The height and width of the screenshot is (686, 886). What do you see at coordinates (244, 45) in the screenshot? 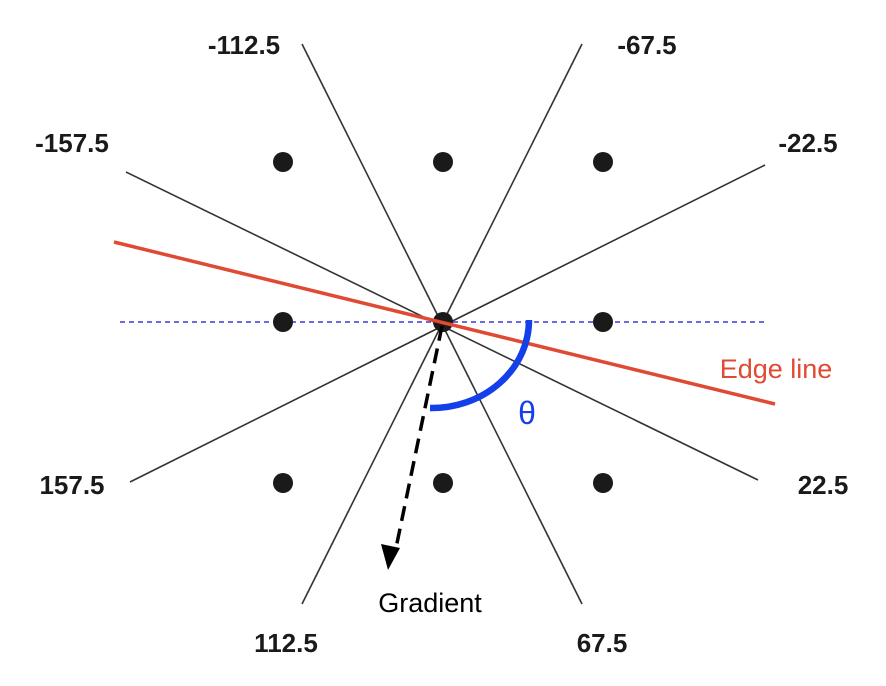
I see `angle-label-neg-112-5: -112.5` at bounding box center [244, 45].